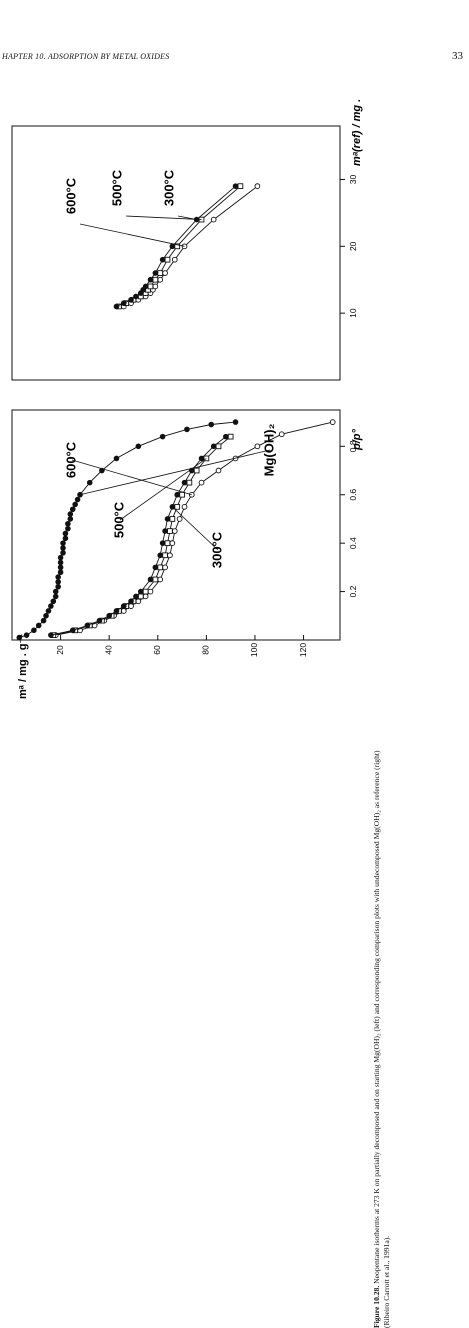 This screenshot has height=1328, width=469. Describe the element at coordinates (353, 246) in the screenshot. I see `right-xtick-label: 20` at that location.